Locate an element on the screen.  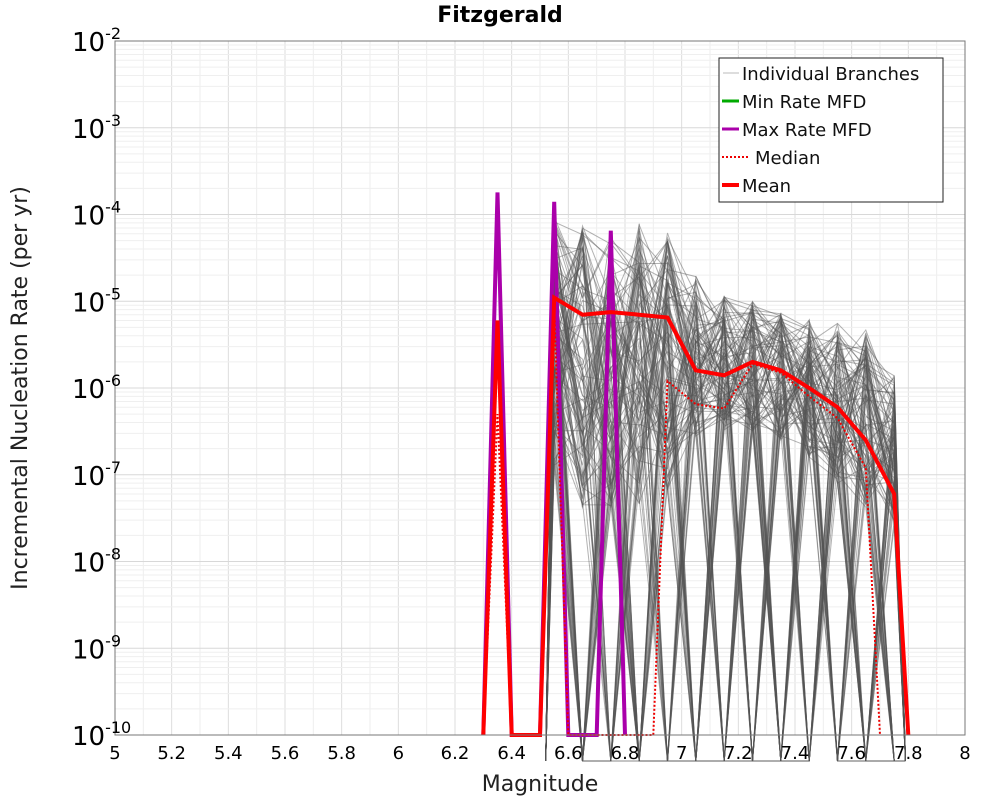
chart-title: Fitzgerald is located at coordinates (500, 15).